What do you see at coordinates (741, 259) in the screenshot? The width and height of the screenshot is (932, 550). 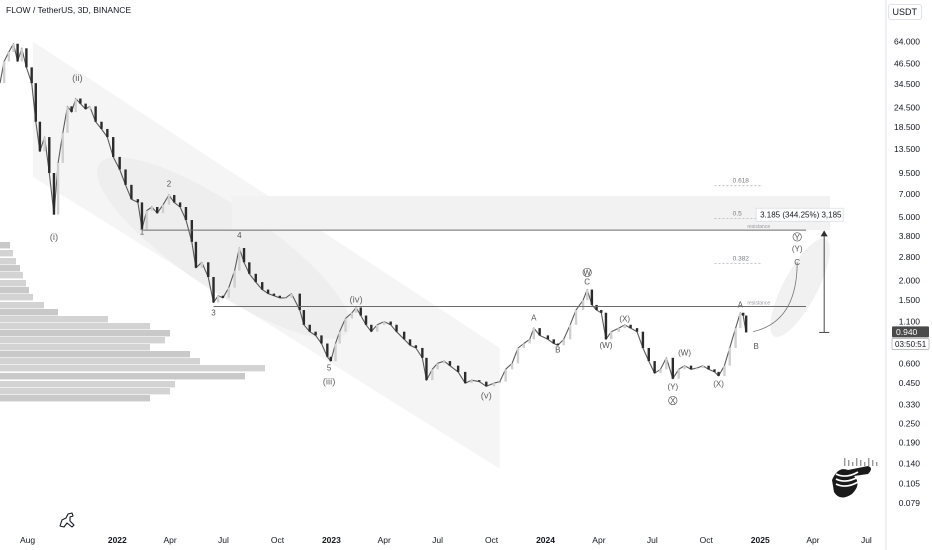 I see `fib-label: 0.382` at bounding box center [741, 259].